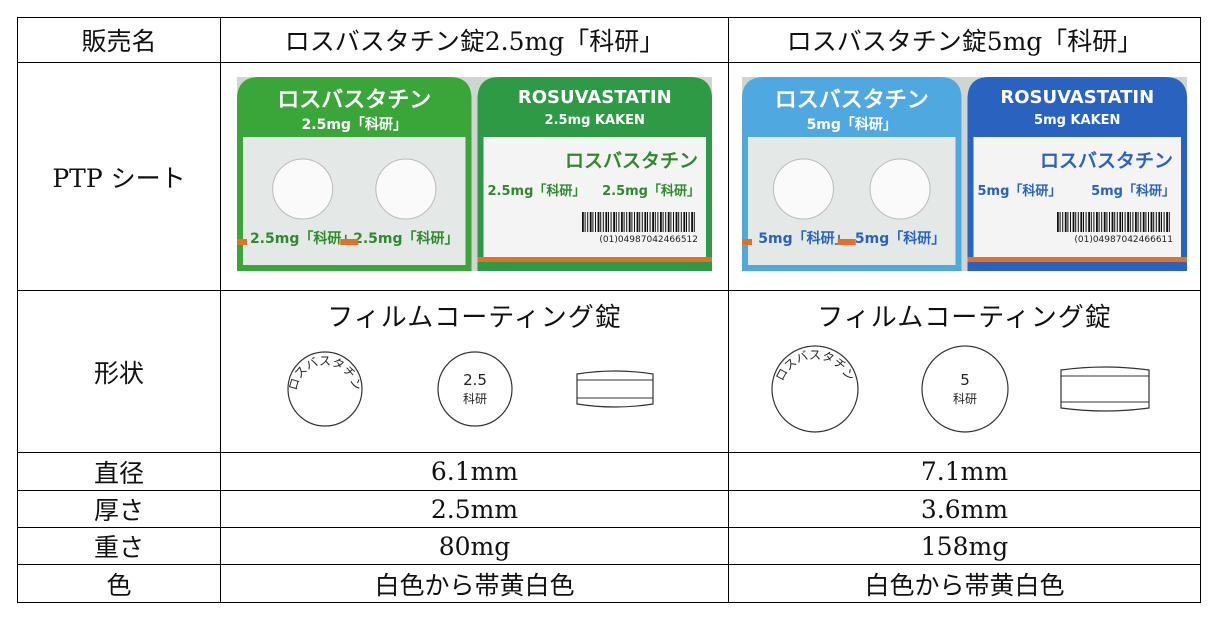  I want to click on shape-cell: フィルムコーティング錠 ロスバスタチン 2.5 科研, so click(474, 371).